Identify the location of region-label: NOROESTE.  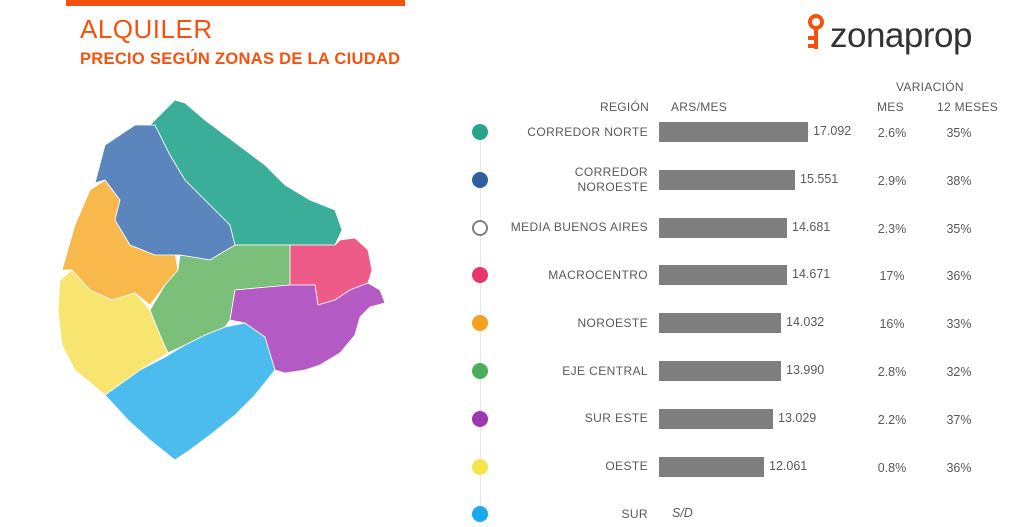
(612, 323).